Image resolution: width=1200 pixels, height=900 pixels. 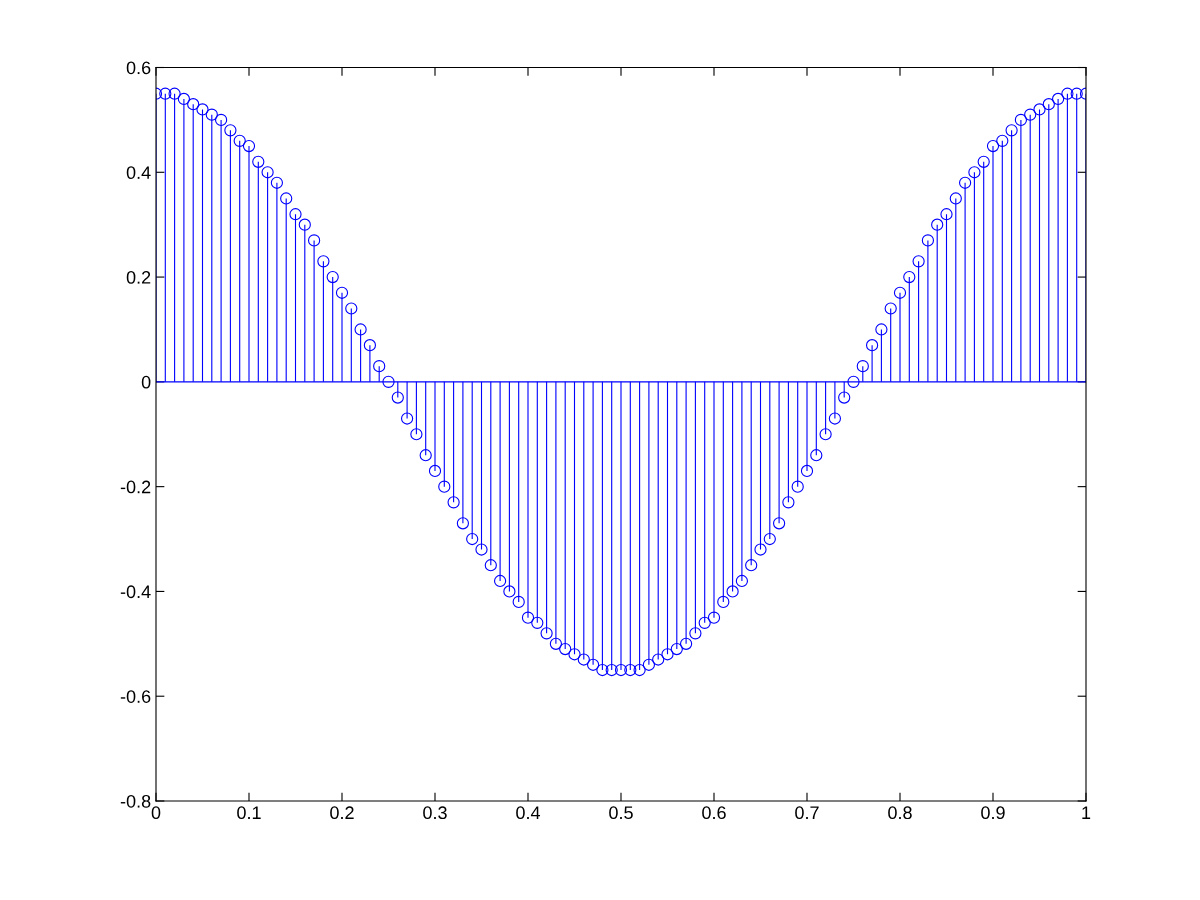 What do you see at coordinates (528, 813) in the screenshot?
I see `x-tick-label: 0.4` at bounding box center [528, 813].